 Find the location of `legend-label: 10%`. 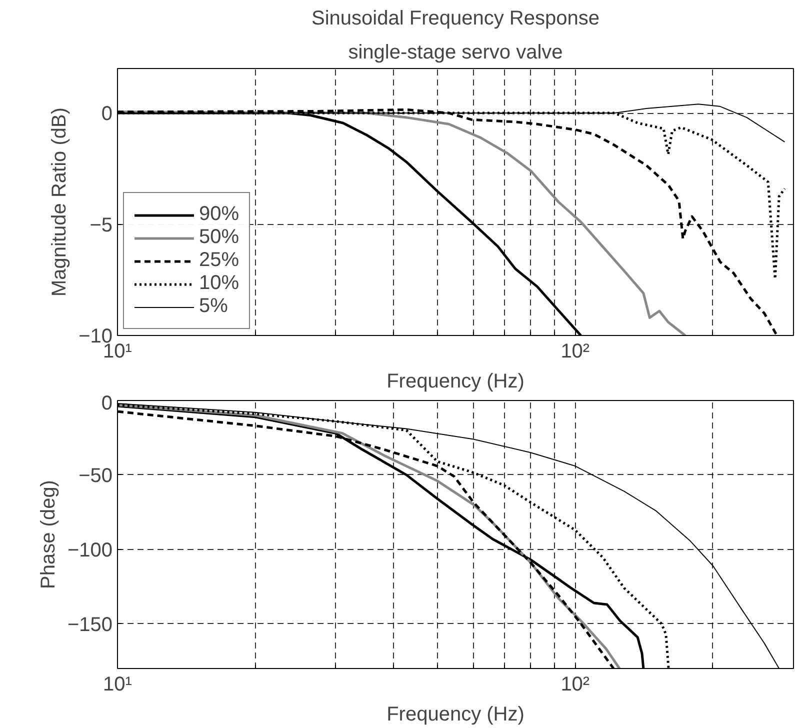

legend-label: 10% is located at coordinates (219, 283).